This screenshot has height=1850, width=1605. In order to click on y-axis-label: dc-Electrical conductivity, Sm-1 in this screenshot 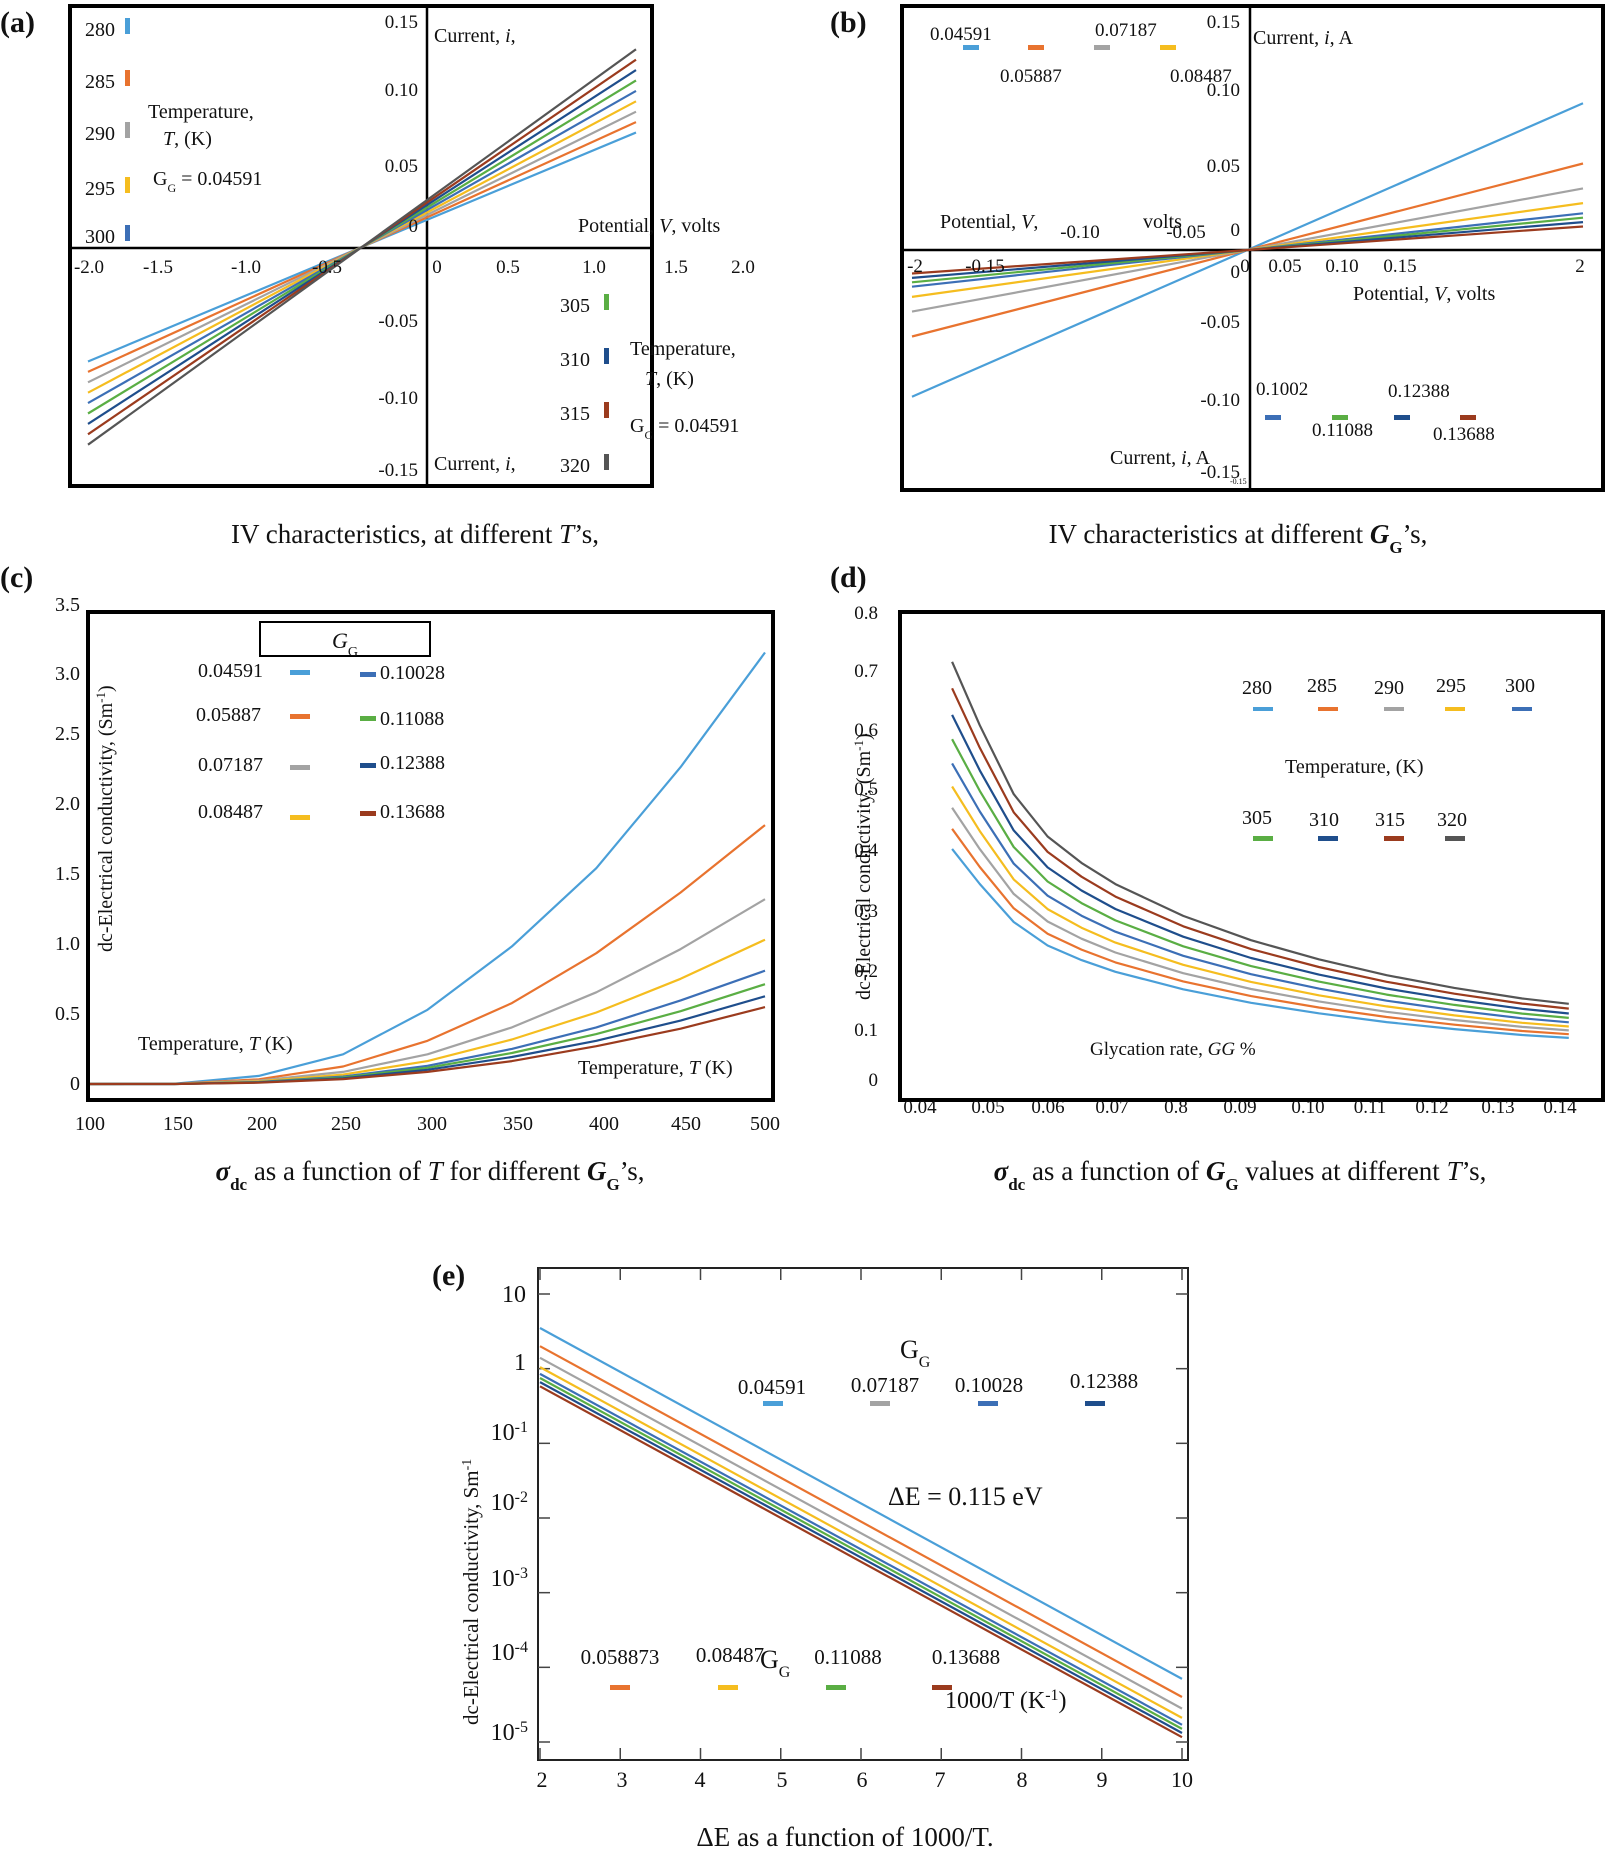, I will do `click(471, 1592)`.